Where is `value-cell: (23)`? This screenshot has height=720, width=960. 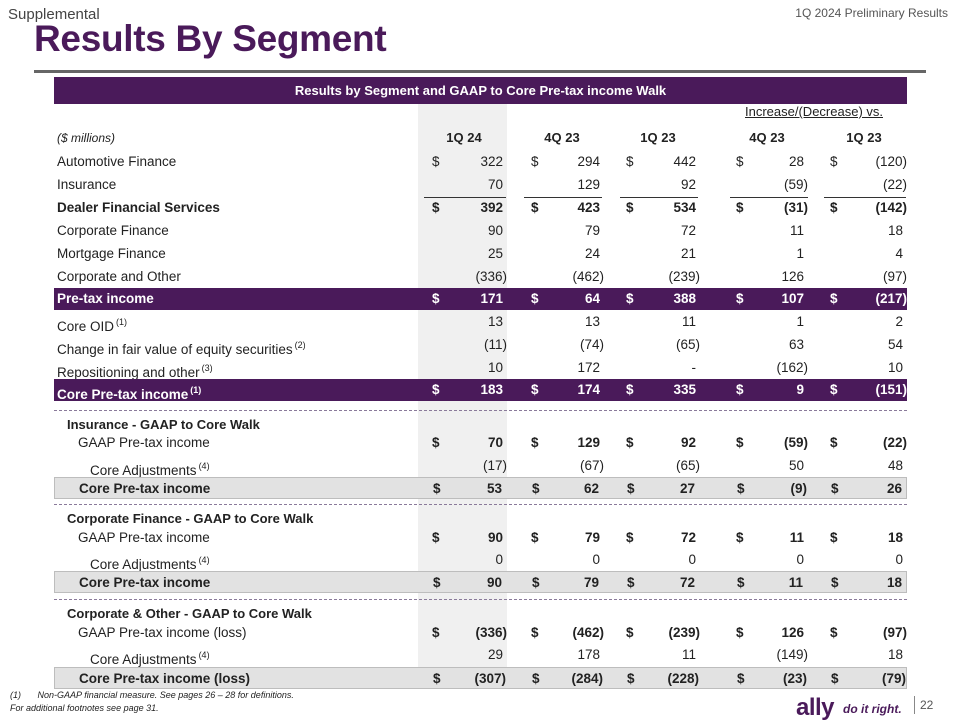
value-cell: (23) is located at coordinates (794, 678).